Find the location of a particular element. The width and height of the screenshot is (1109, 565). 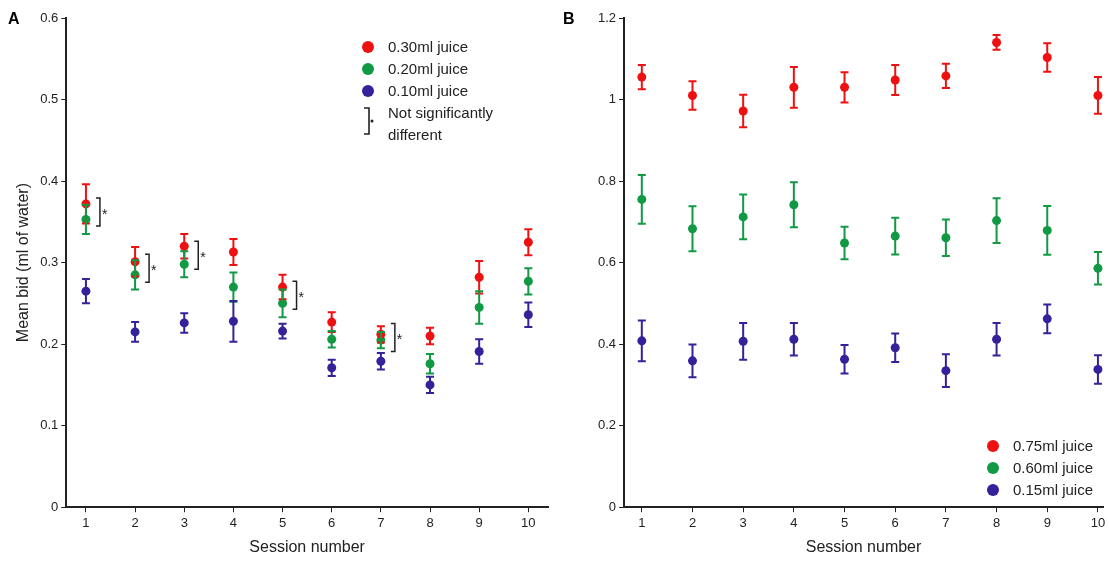

y-tick-label: 1 is located at coordinates (612, 99).